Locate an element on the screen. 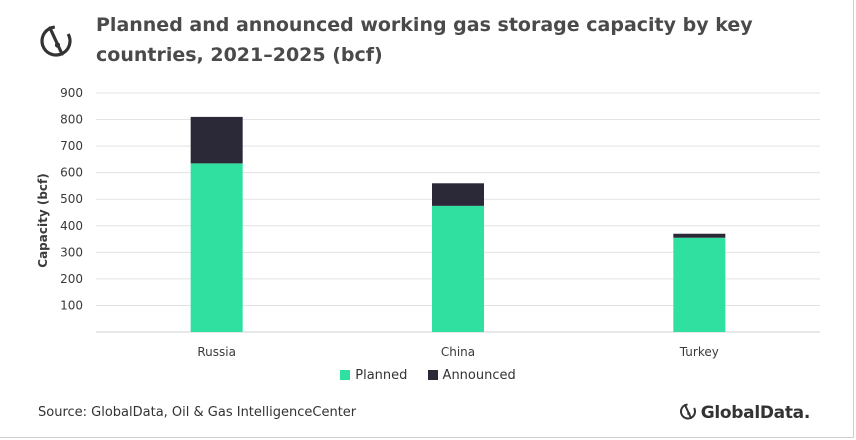 This screenshot has height=440, width=856. bar-planned-turkey is located at coordinates (699, 284).